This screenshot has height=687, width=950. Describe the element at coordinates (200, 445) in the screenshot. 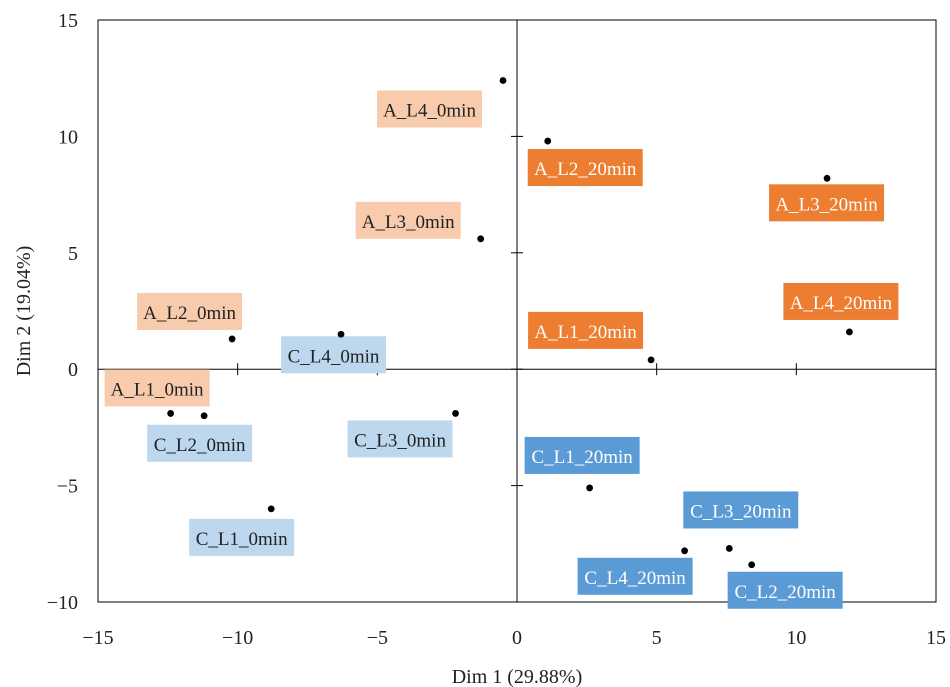

I see `point-label: C_L2_0min` at that location.